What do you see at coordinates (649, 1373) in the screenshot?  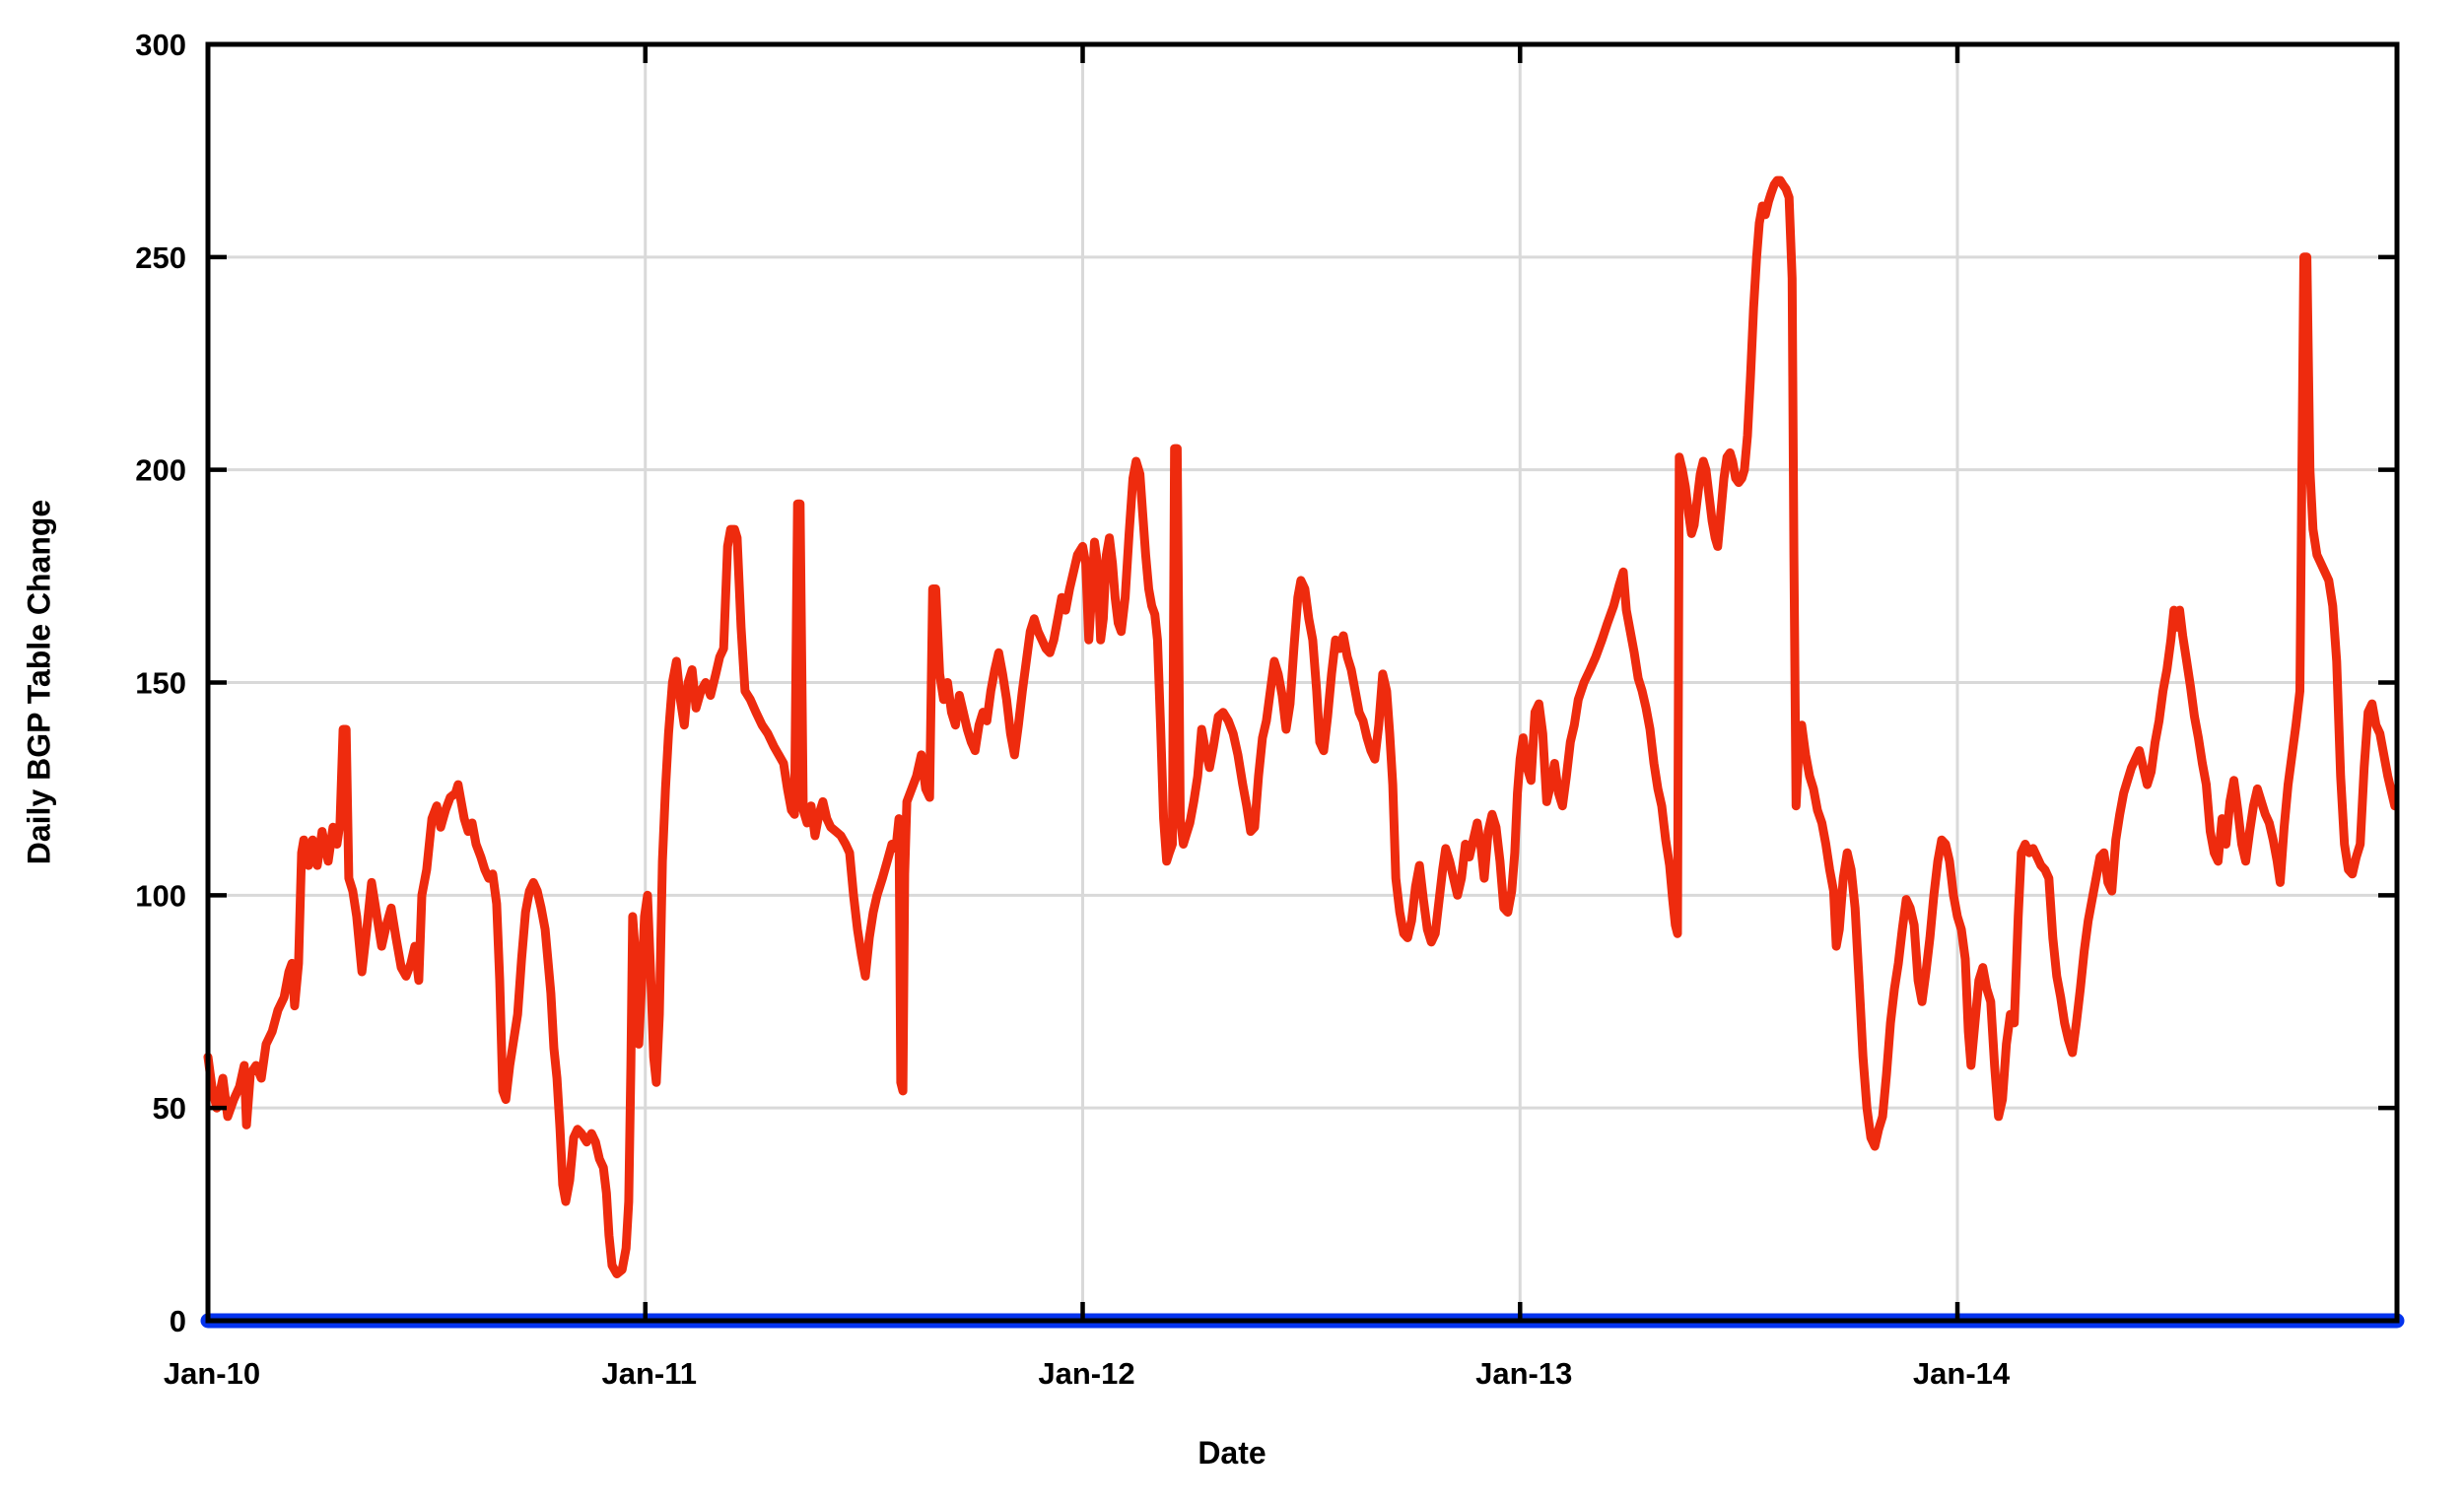 I see `x-tick-label: Jan-11` at bounding box center [649, 1373].